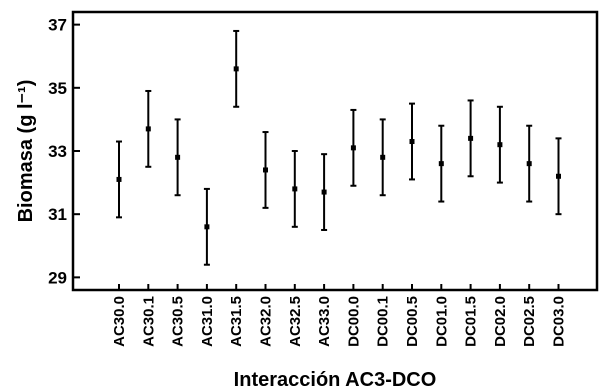 Image resolution: width=608 pixels, height=391 pixels. What do you see at coordinates (324, 321) in the screenshot?
I see `x-tick-label: AC33.0` at bounding box center [324, 321].